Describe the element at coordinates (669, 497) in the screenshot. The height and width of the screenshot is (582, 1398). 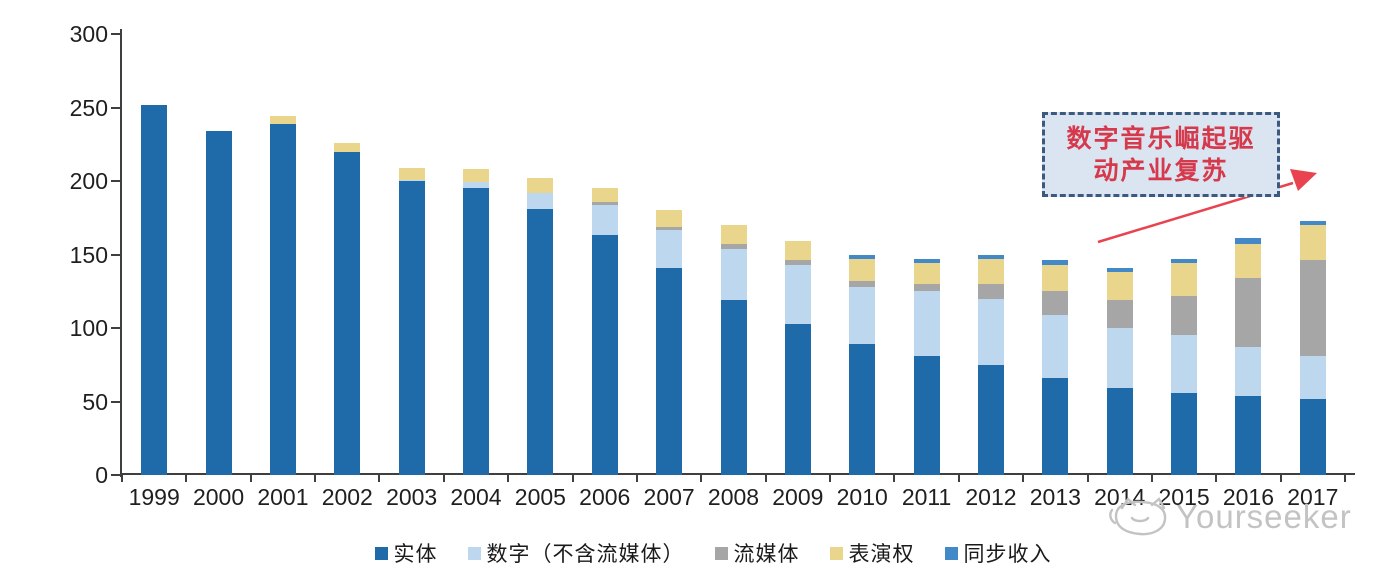
I see `x-axis-label-2007: 2007` at that location.